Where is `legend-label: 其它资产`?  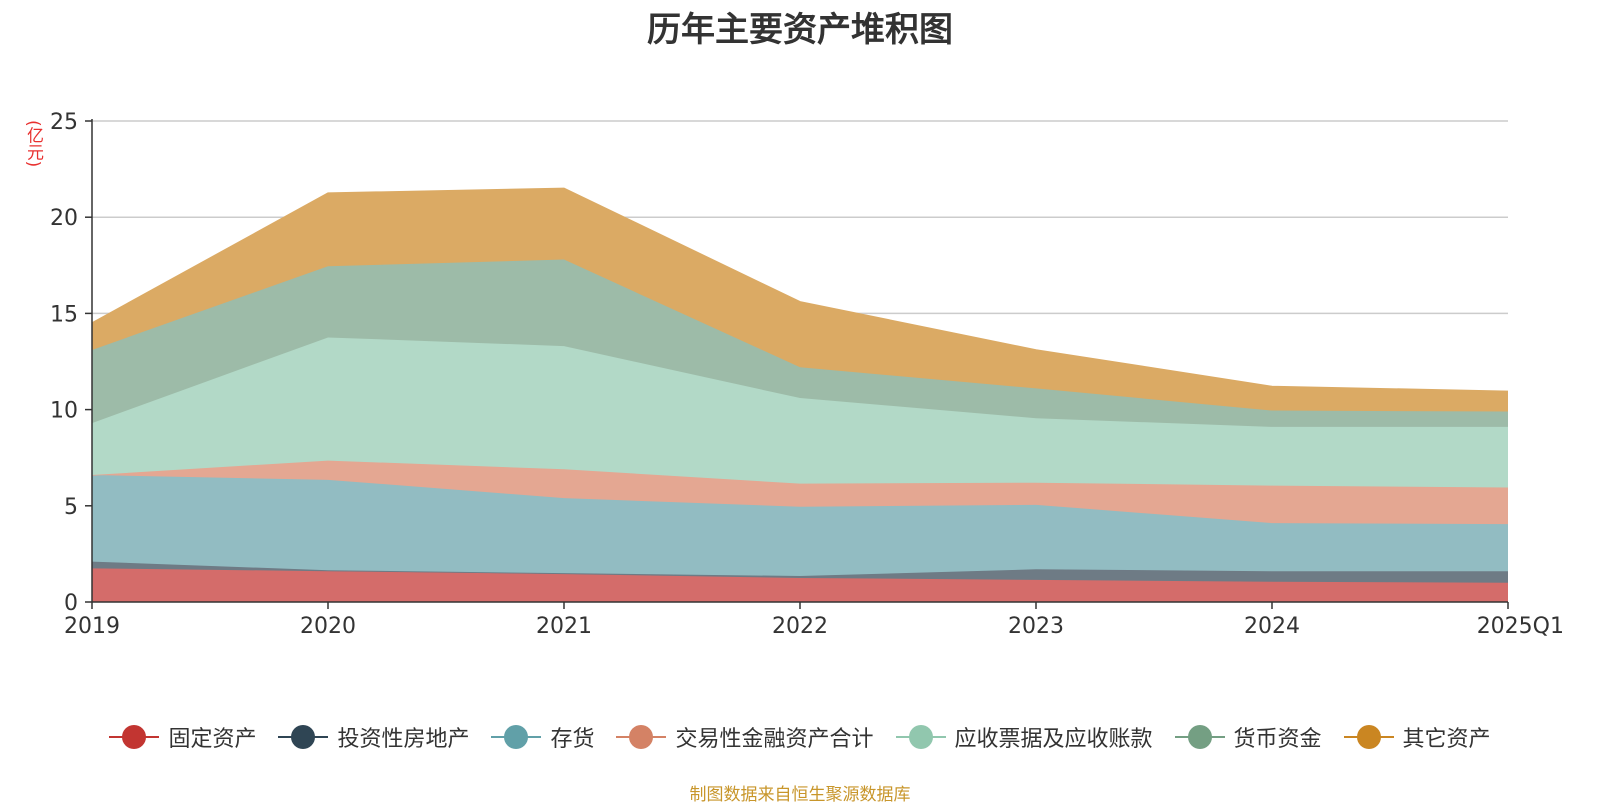 legend-label: 其它资产 is located at coordinates (1446, 739).